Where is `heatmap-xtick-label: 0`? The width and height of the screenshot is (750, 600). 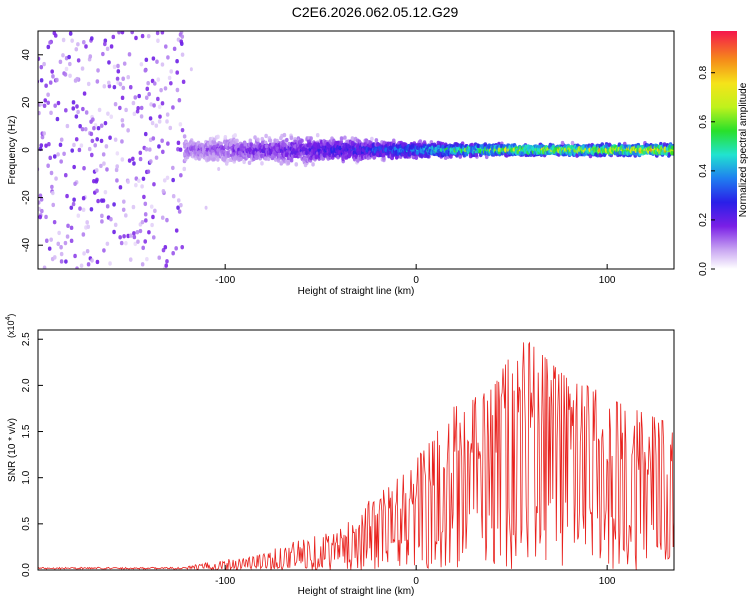 heatmap-xtick-label: 0 is located at coordinates (416, 280).